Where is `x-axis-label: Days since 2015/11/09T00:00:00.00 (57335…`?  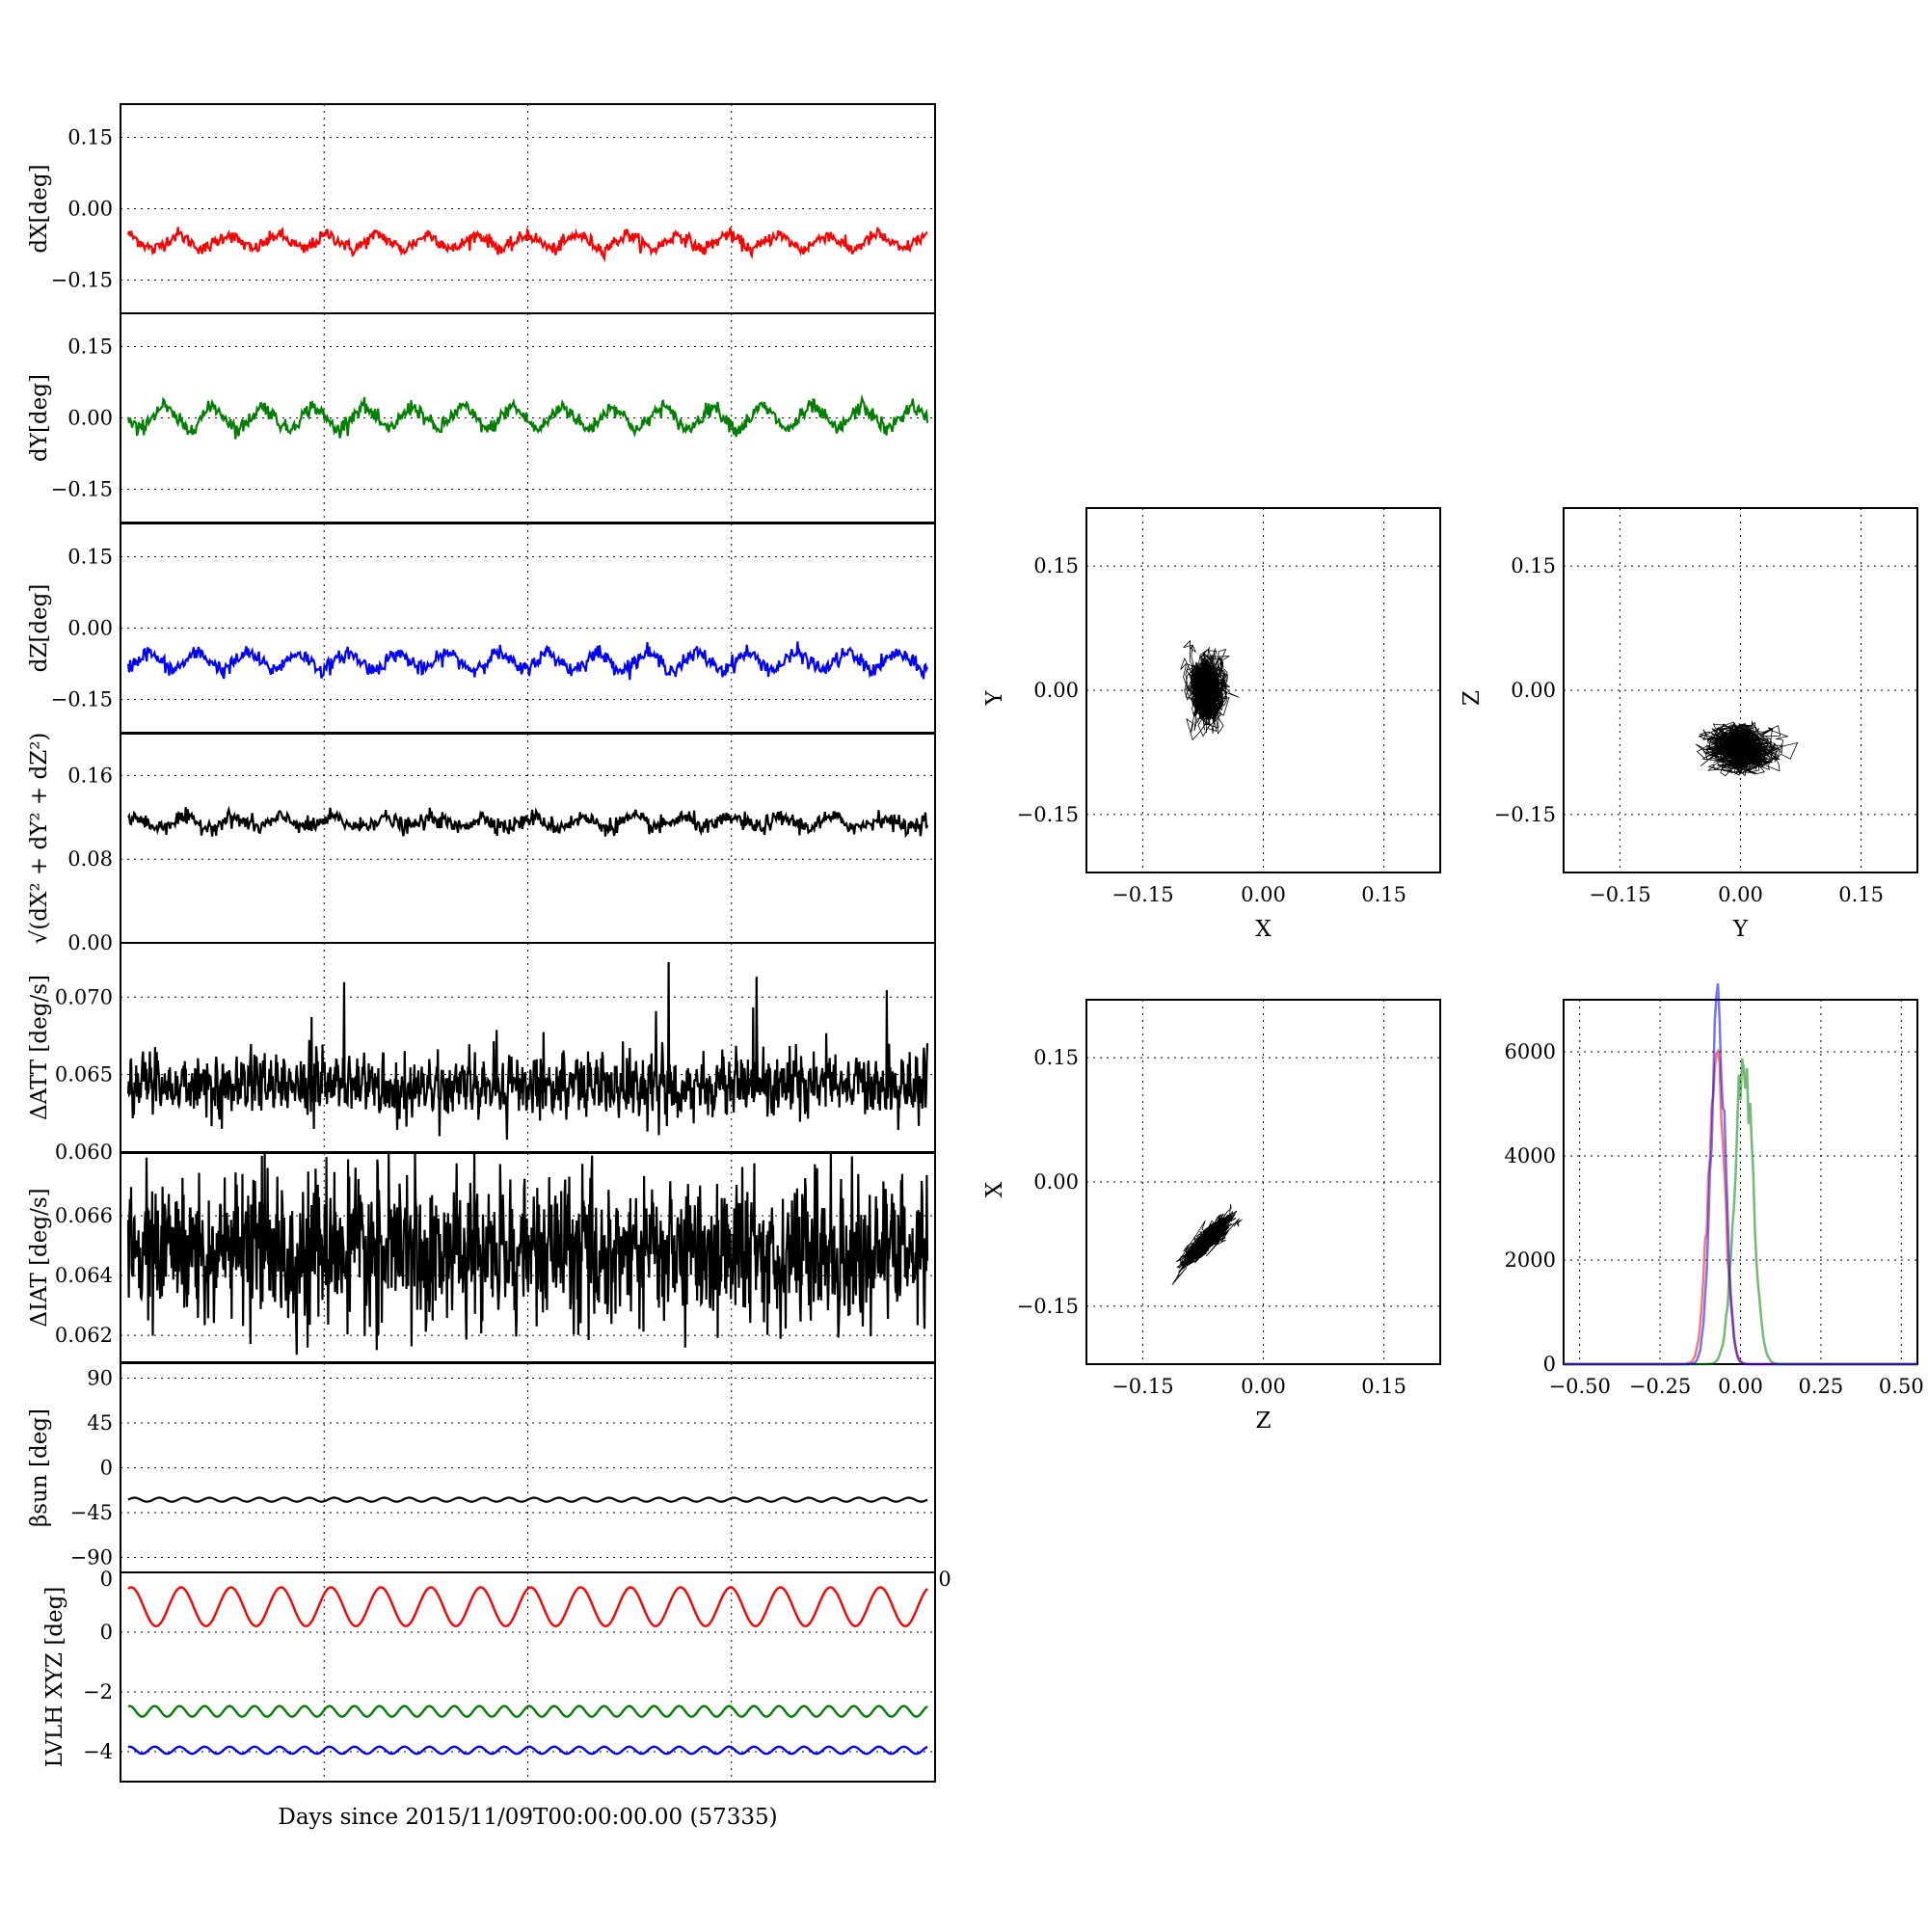 x-axis-label: Days since 2015/11/09T00:00:00.00 (57335… is located at coordinates (527, 1818).